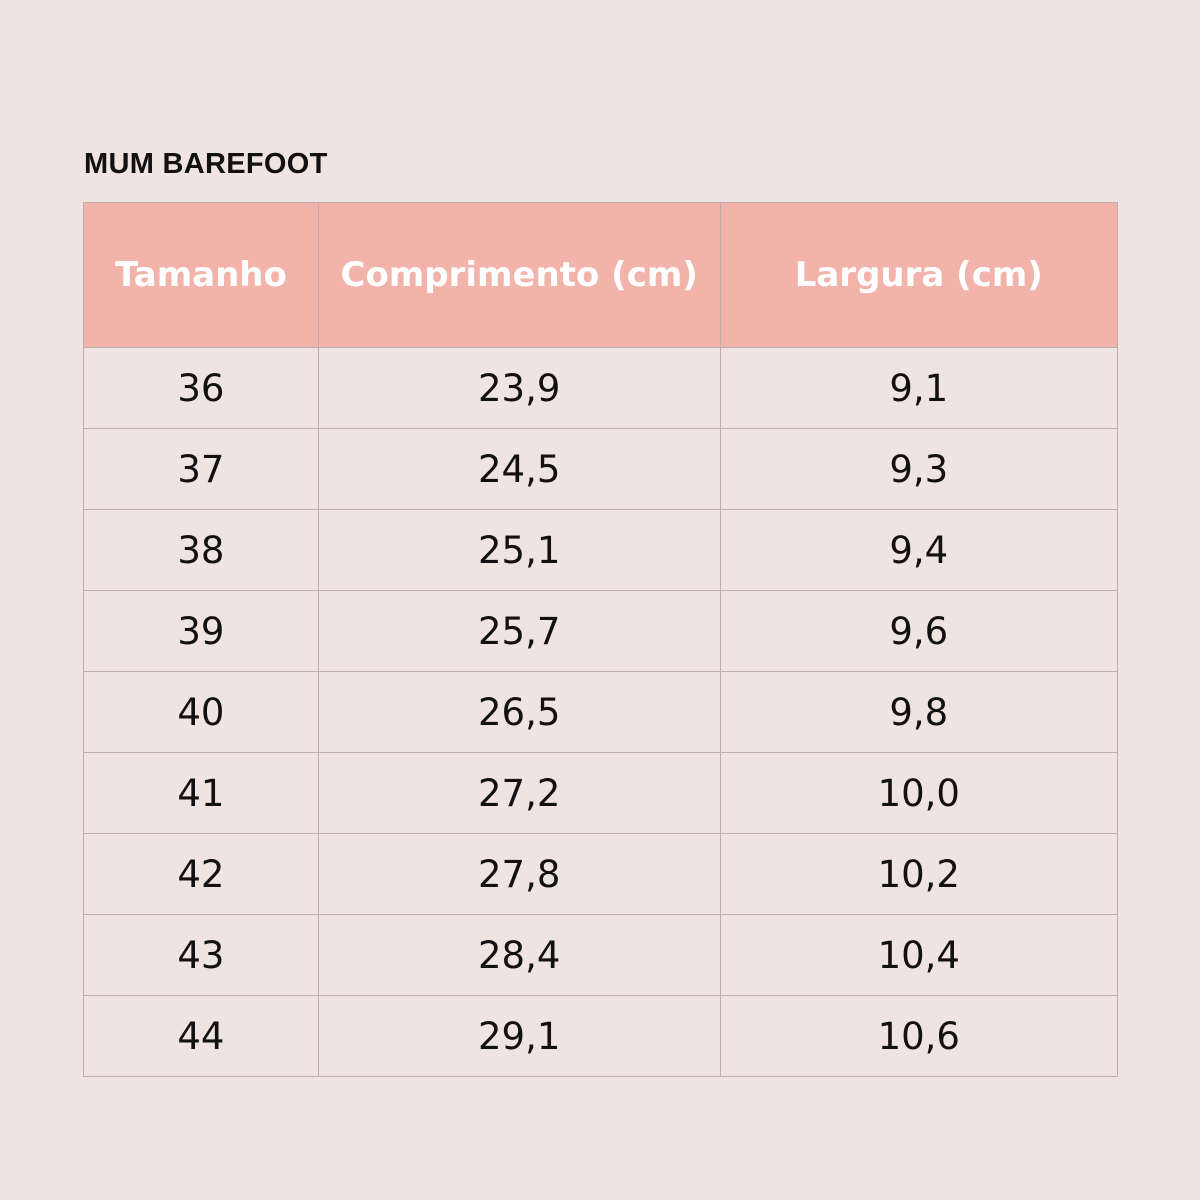  I want to click on table-row: 44 29,1 10,6, so click(601, 1036).